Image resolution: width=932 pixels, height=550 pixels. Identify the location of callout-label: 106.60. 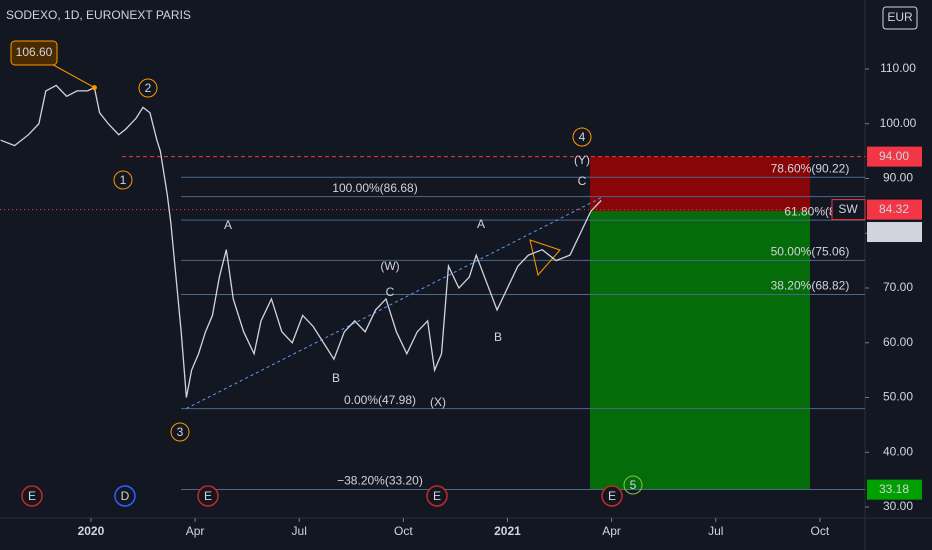
(34, 52).